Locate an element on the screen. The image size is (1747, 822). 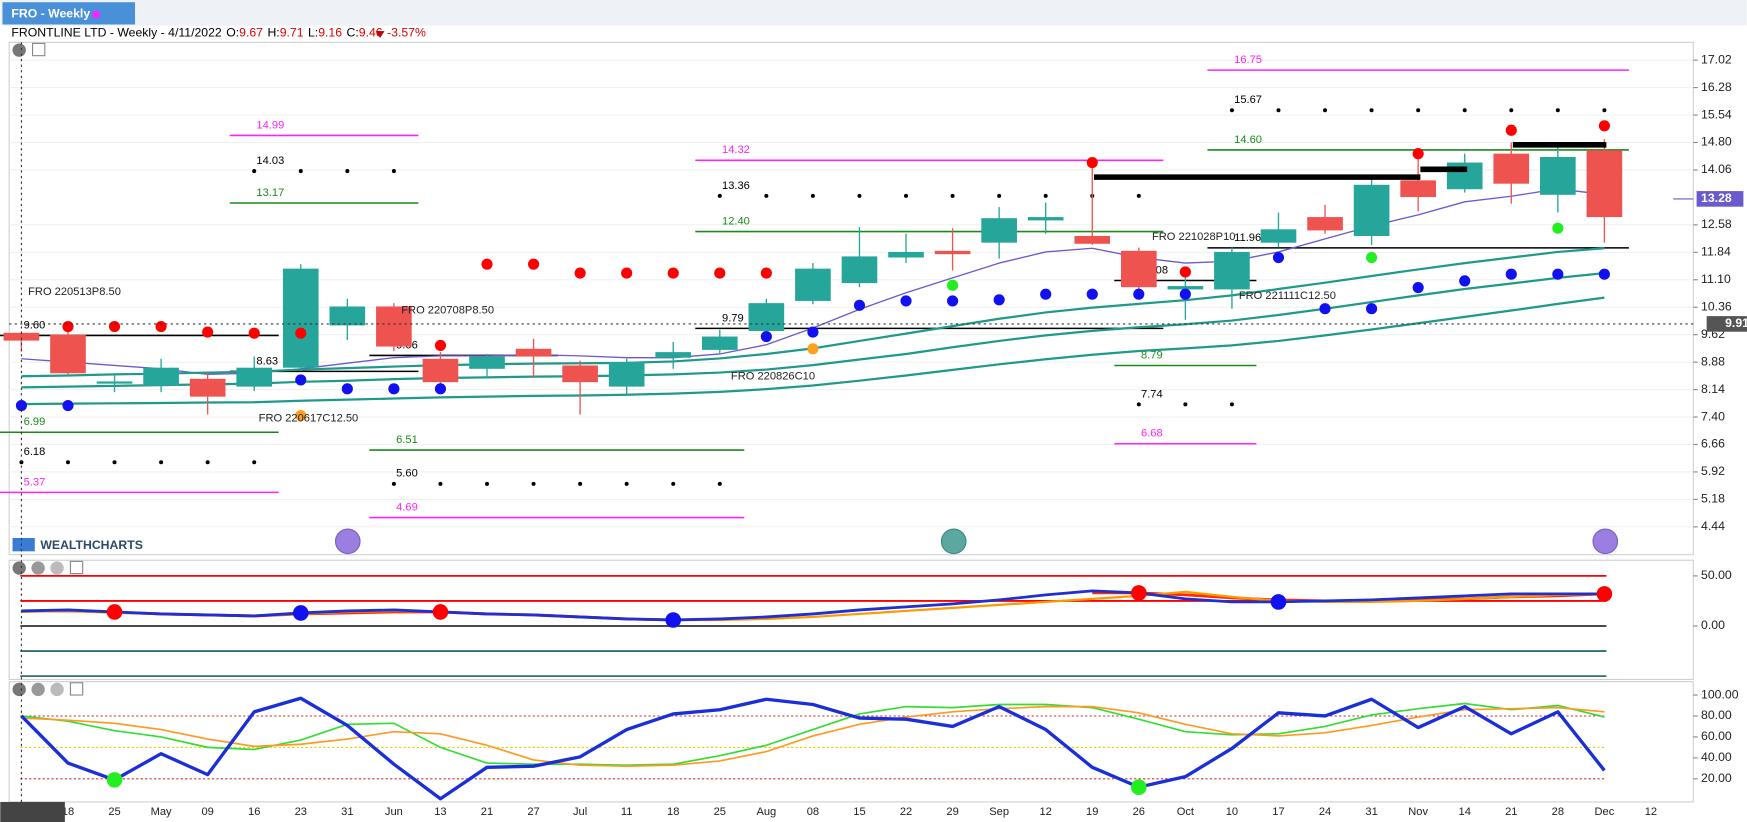
high-value: 9.71 is located at coordinates (292, 33).